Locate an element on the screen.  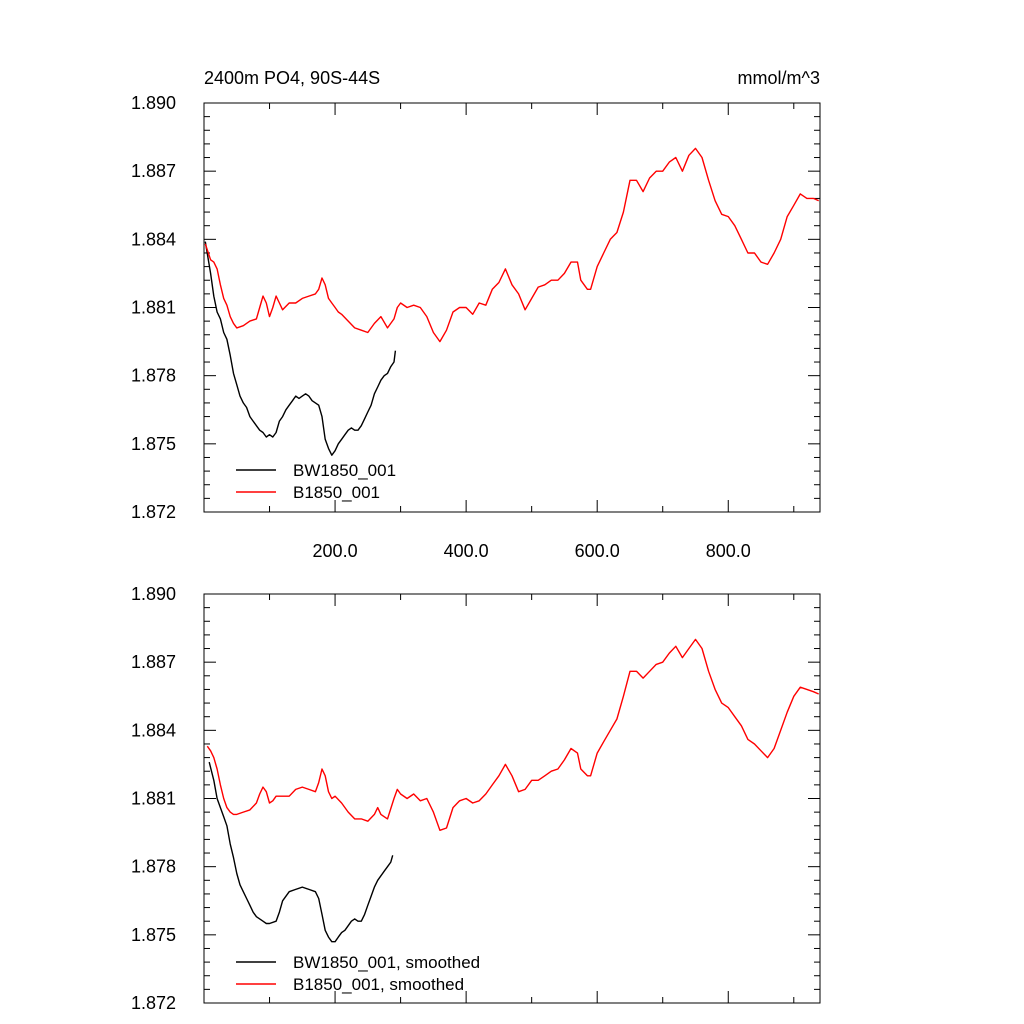
legend-label: BW1850_001 is located at coordinates (344, 470).